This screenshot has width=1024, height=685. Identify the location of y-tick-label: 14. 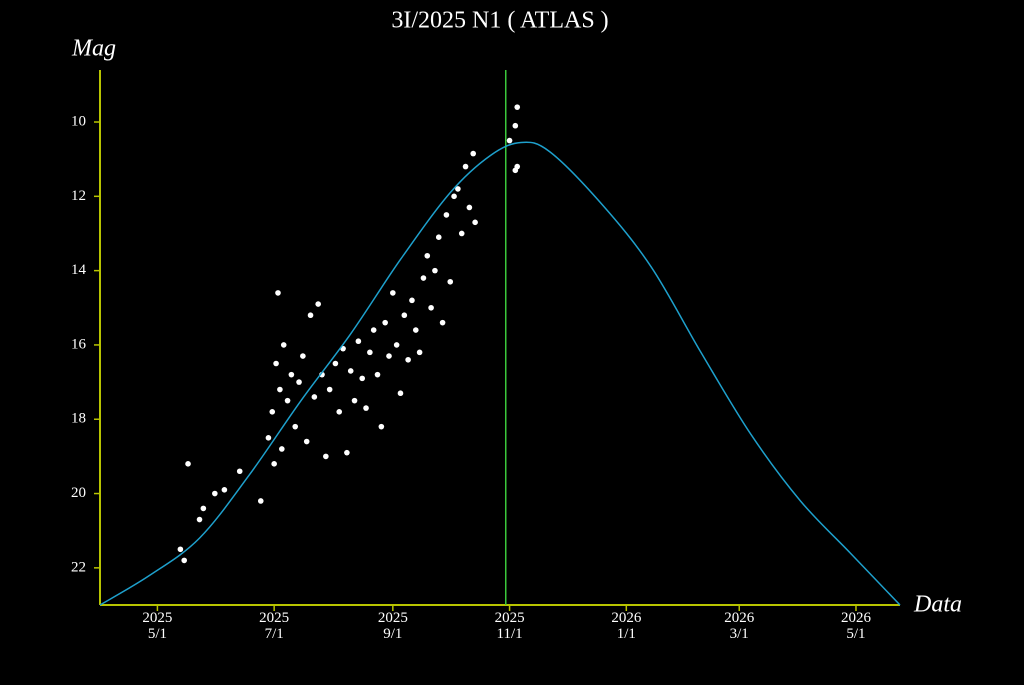
(79, 270).